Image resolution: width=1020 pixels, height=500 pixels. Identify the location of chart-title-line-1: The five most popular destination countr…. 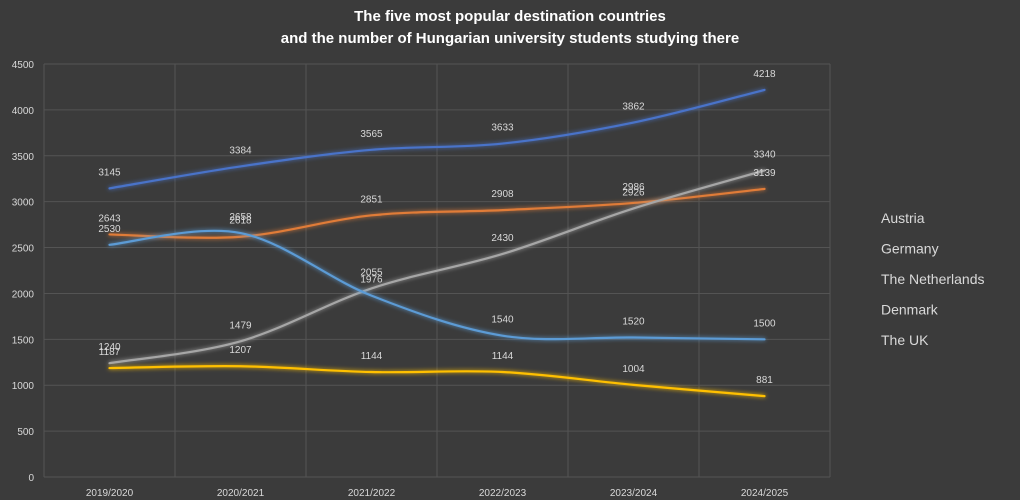
(510, 16).